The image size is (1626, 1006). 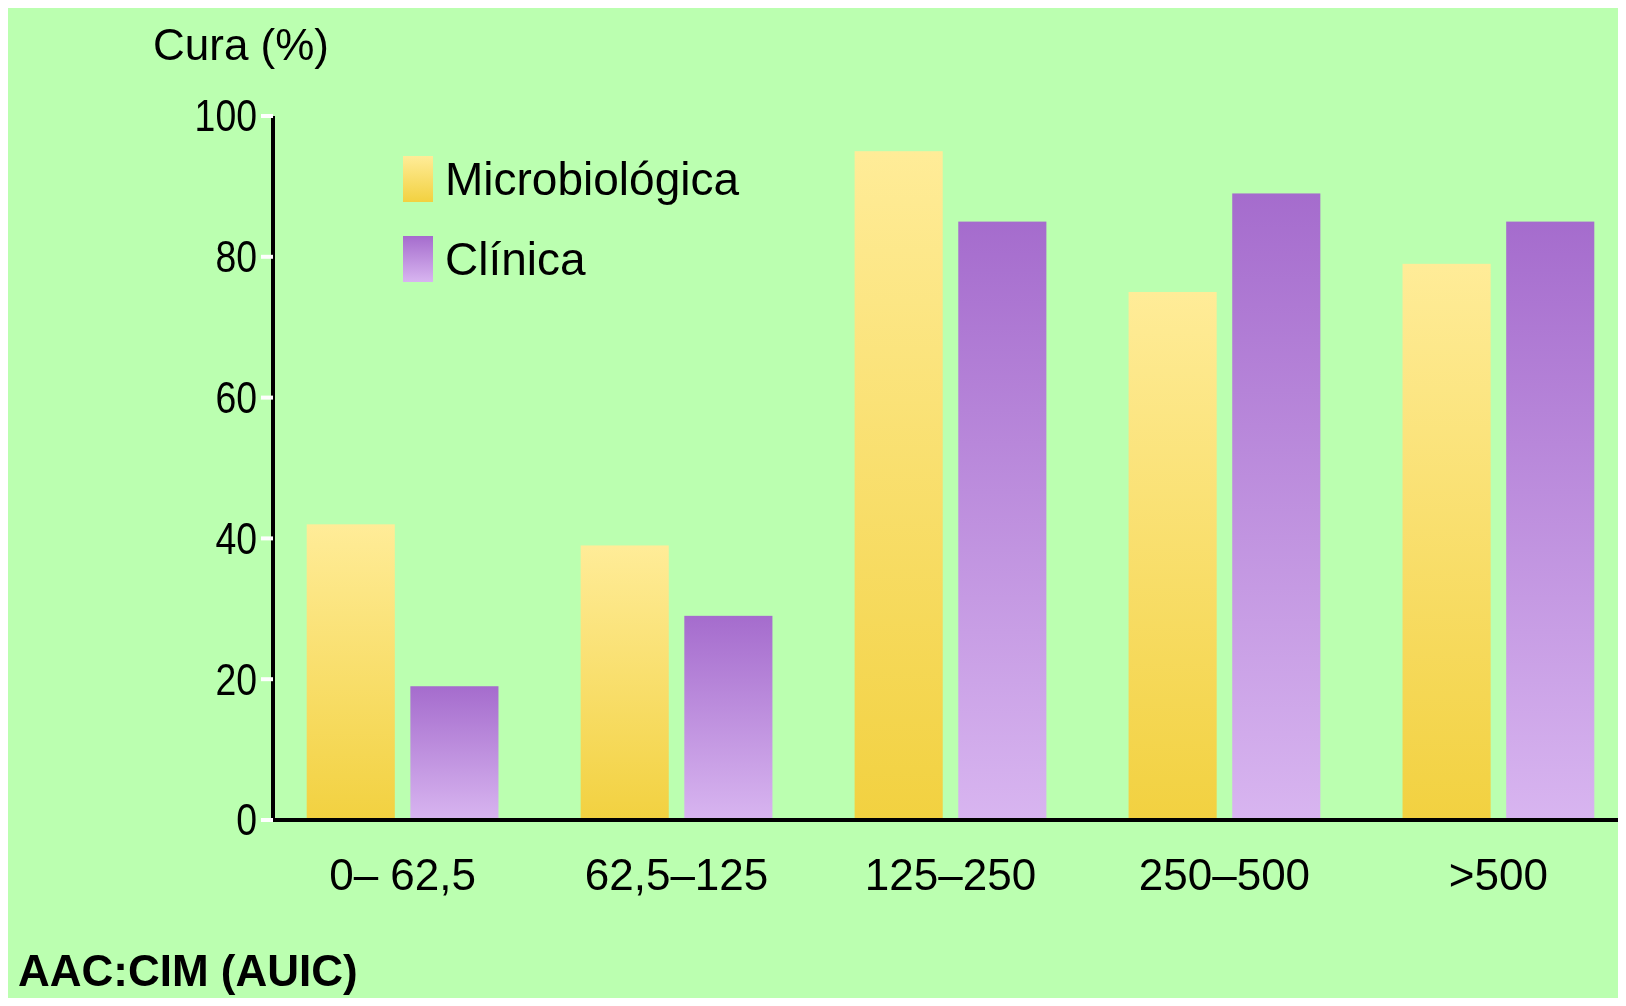 What do you see at coordinates (676, 874) in the screenshot?
I see `x-tick-label: 62,5–125` at bounding box center [676, 874].